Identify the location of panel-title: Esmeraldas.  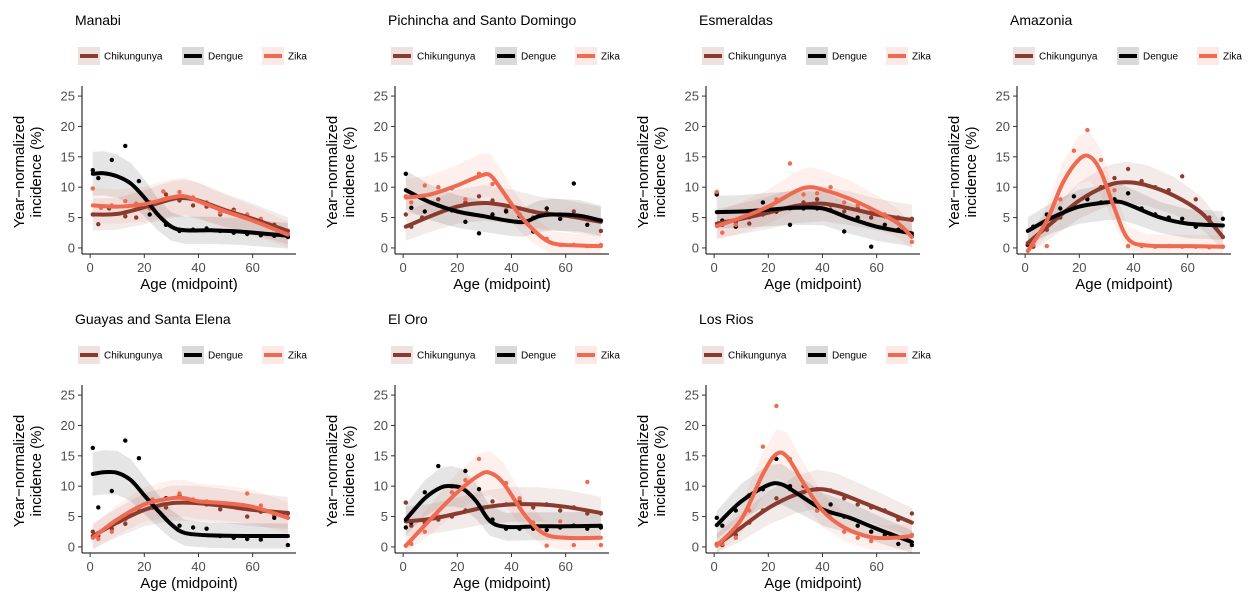
(736, 20).